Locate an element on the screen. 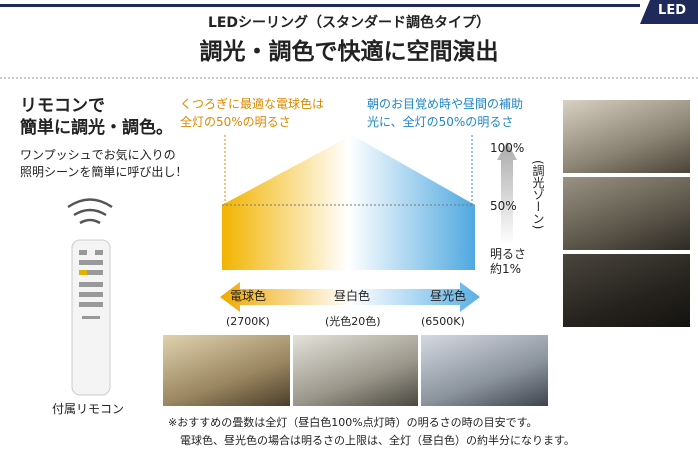  color-arrow is located at coordinates (350, 297).